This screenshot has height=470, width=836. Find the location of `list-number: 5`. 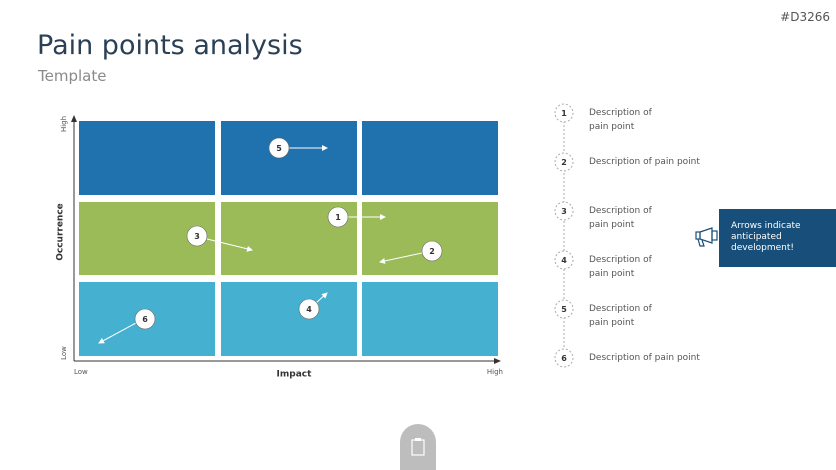

list-number: 5 is located at coordinates (564, 309).